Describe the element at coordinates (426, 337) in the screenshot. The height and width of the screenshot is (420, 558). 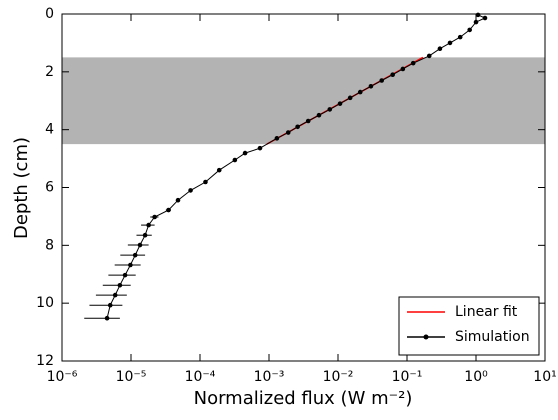
I see `legend-marker` at that location.